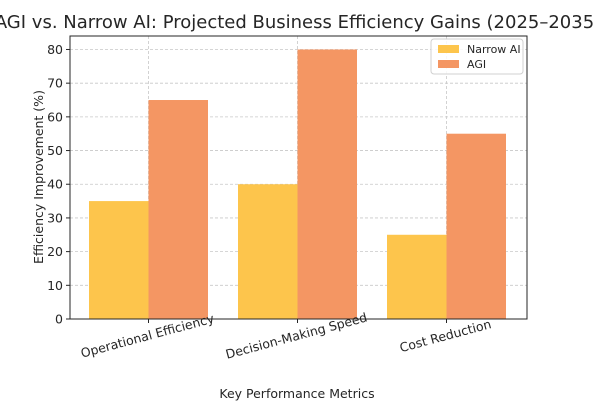 This screenshot has height=419, width=593. I want to click on y-tick-label: 30, so click(55, 217).